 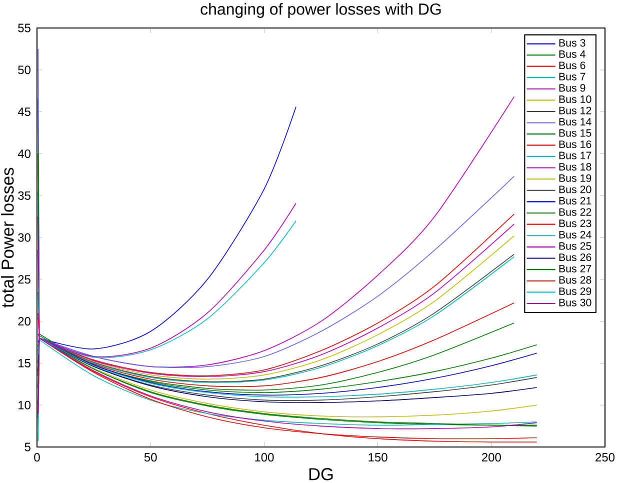 What do you see at coordinates (575, 99) in the screenshot?
I see `legend-label: Bus 10` at bounding box center [575, 99].